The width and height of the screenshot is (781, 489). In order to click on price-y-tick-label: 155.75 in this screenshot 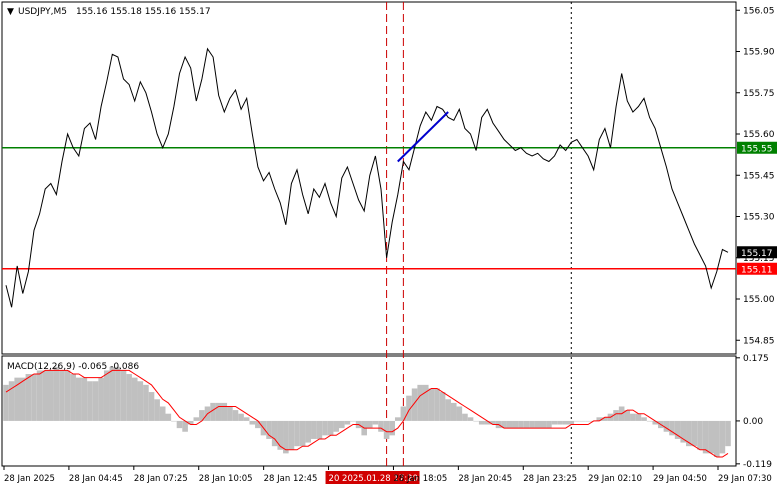, I will do `click(759, 94)`.